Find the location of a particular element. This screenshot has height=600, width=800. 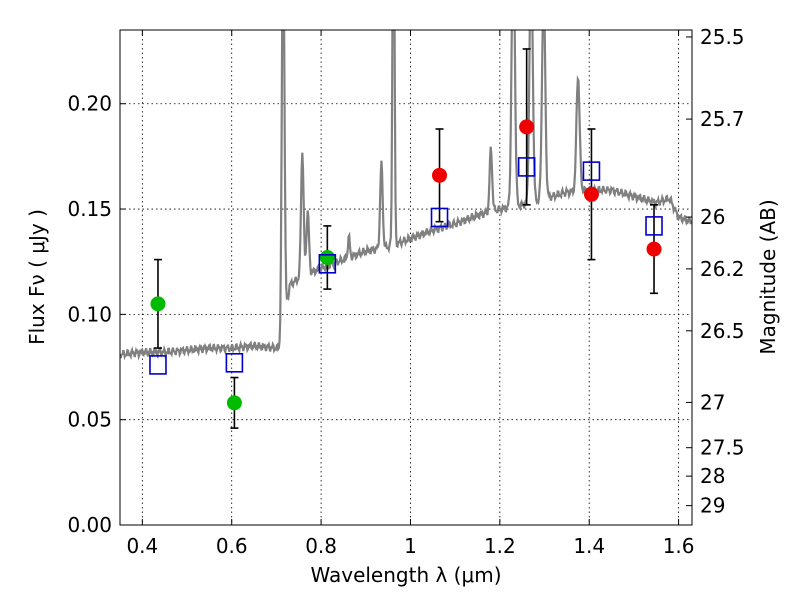

right-tick-label: 28 is located at coordinates (712, 476).